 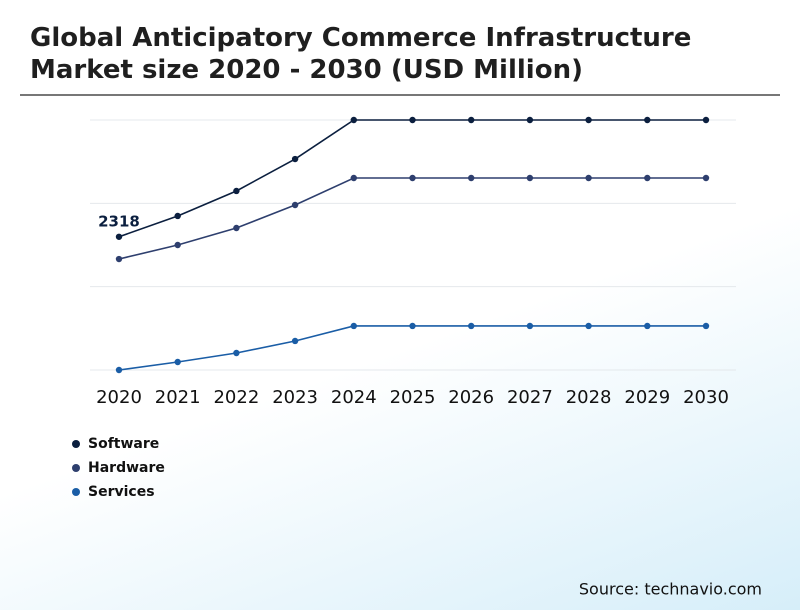 What do you see at coordinates (121, 492) in the screenshot?
I see `legend-label: Services` at bounding box center [121, 492].